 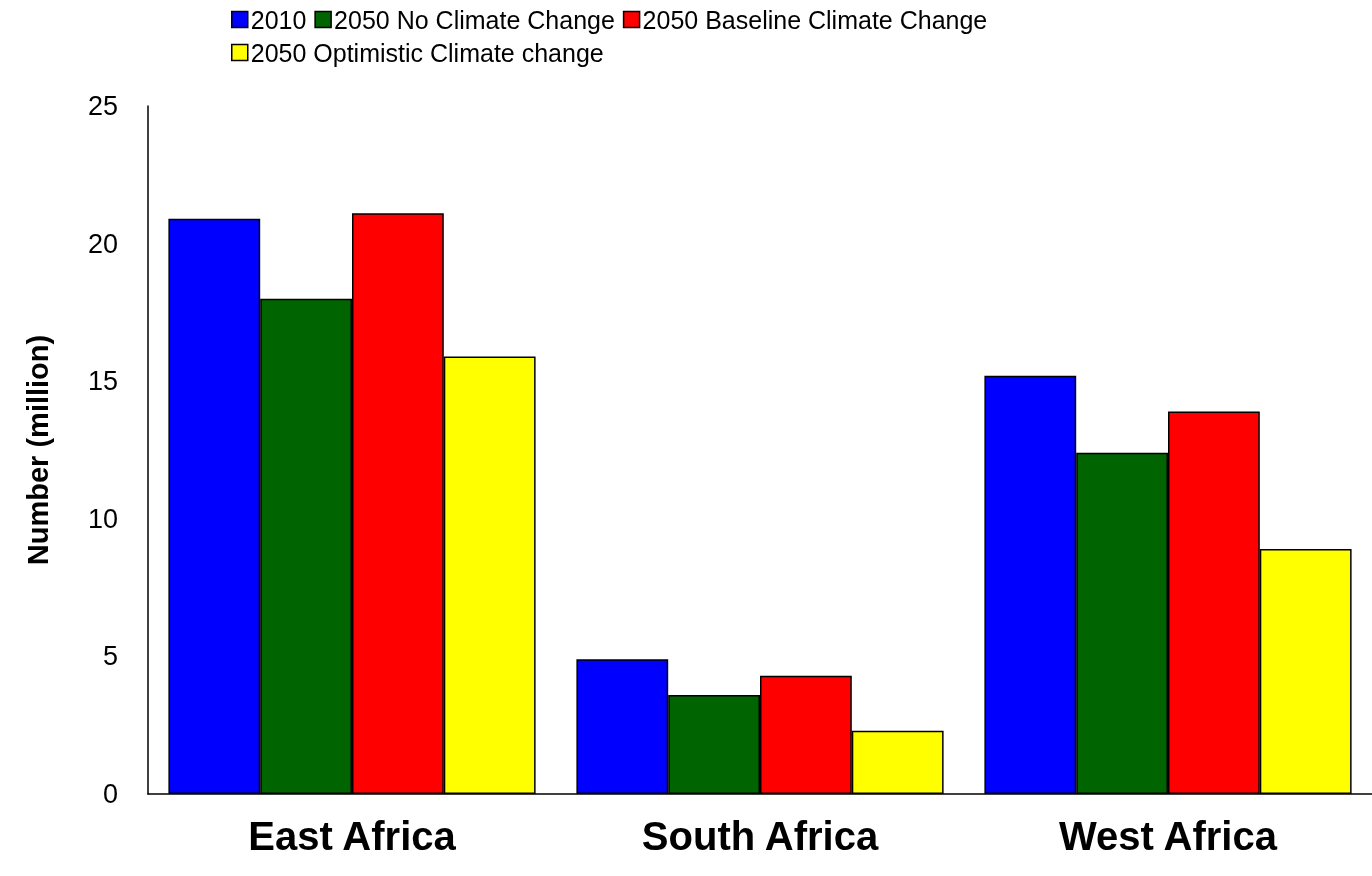 I want to click on legend-label: 2050 Optimistic Climate change, so click(x=427, y=52).